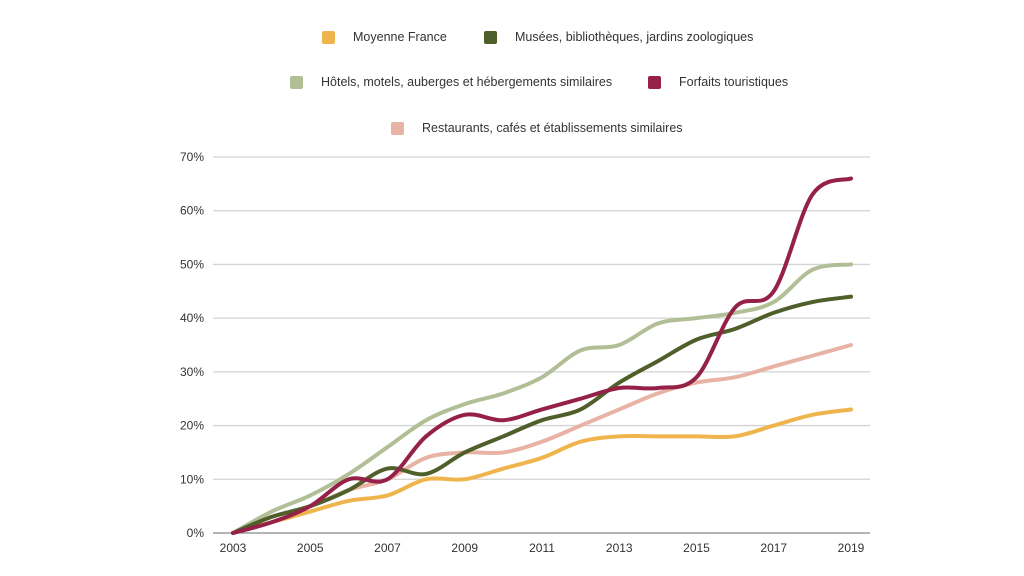  Describe the element at coordinates (387, 548) in the screenshot. I see `x-tick-label: 2007` at that location.